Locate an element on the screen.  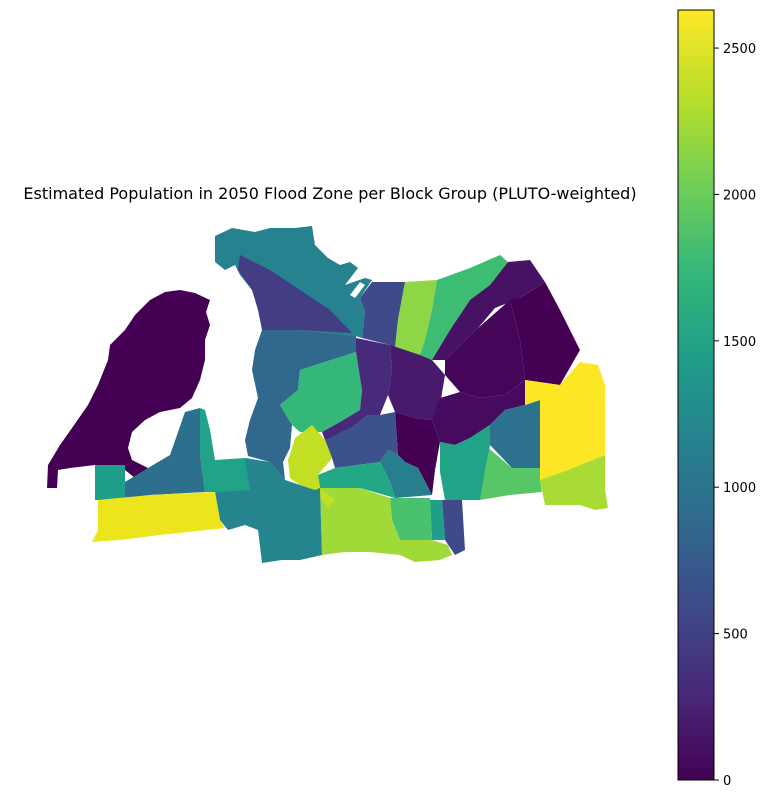
block-group-west-central is located at coordinates (300, 405).